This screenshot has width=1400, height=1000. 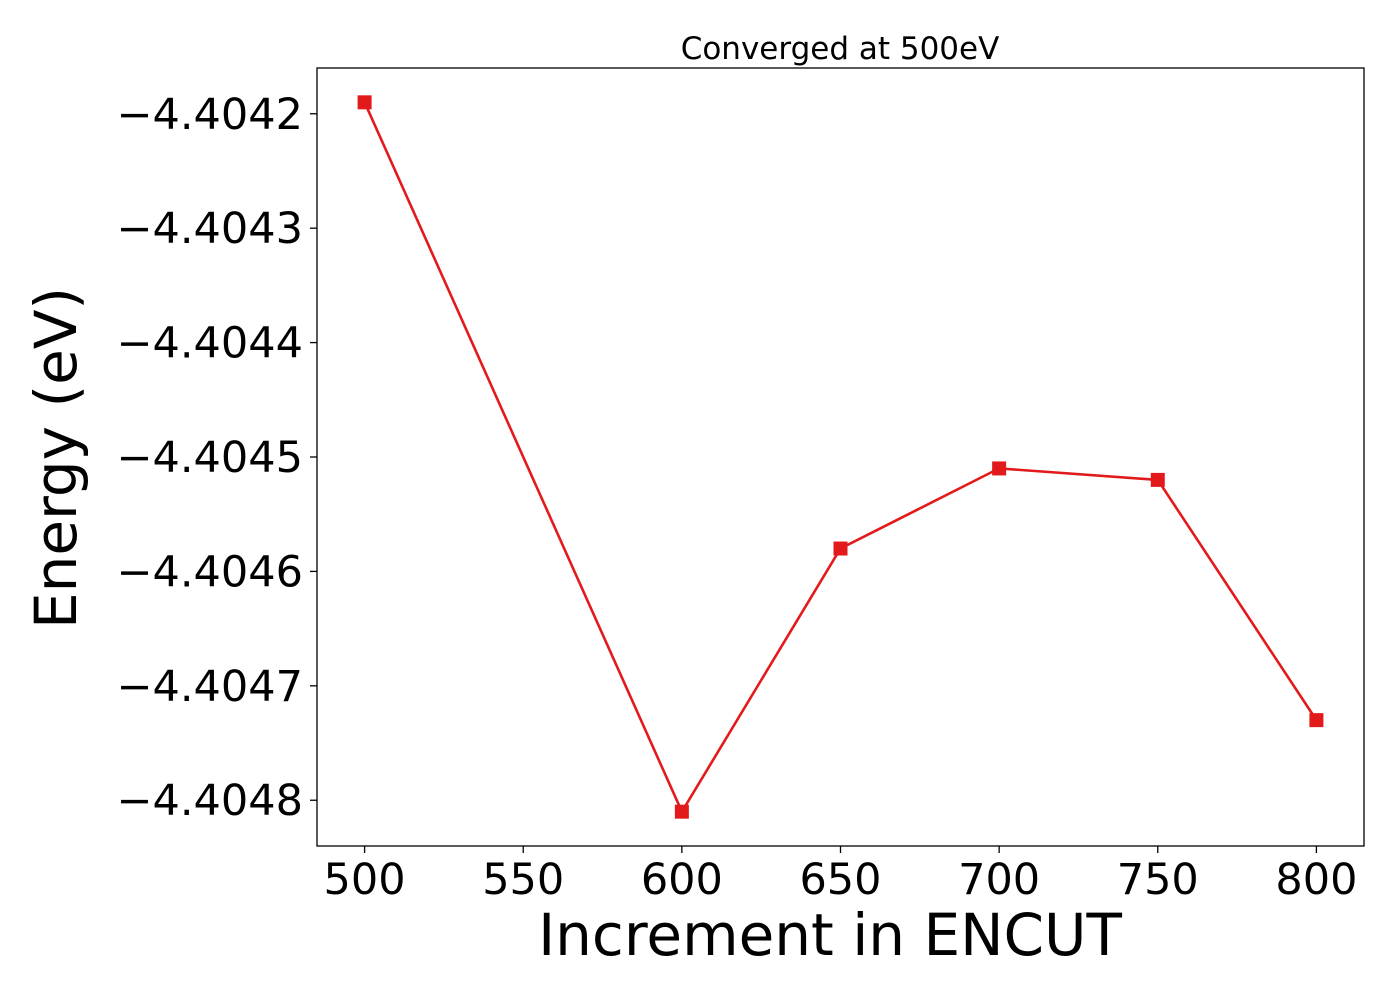 I want to click on y-axis-label: Energy (eV), so click(x=56, y=458).